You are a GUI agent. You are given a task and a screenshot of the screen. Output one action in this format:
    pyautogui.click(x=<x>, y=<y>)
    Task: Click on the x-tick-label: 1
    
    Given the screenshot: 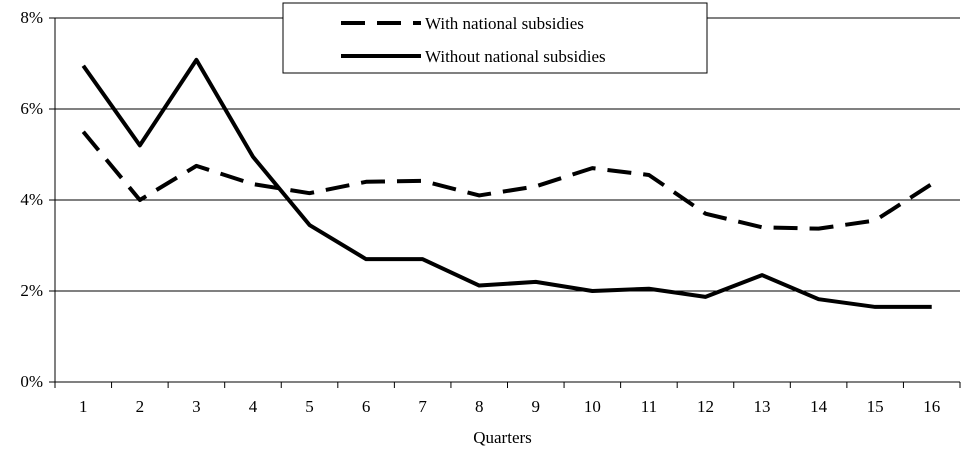 What is the action you would take?
    pyautogui.click(x=83, y=406)
    